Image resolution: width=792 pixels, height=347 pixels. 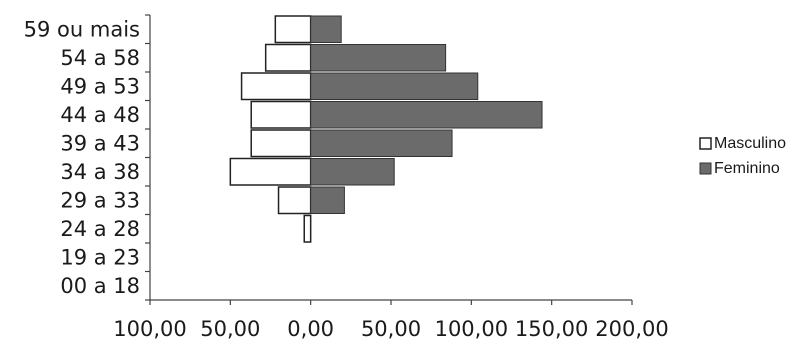 I want to click on category-label: 44 a 48, so click(x=100, y=115).